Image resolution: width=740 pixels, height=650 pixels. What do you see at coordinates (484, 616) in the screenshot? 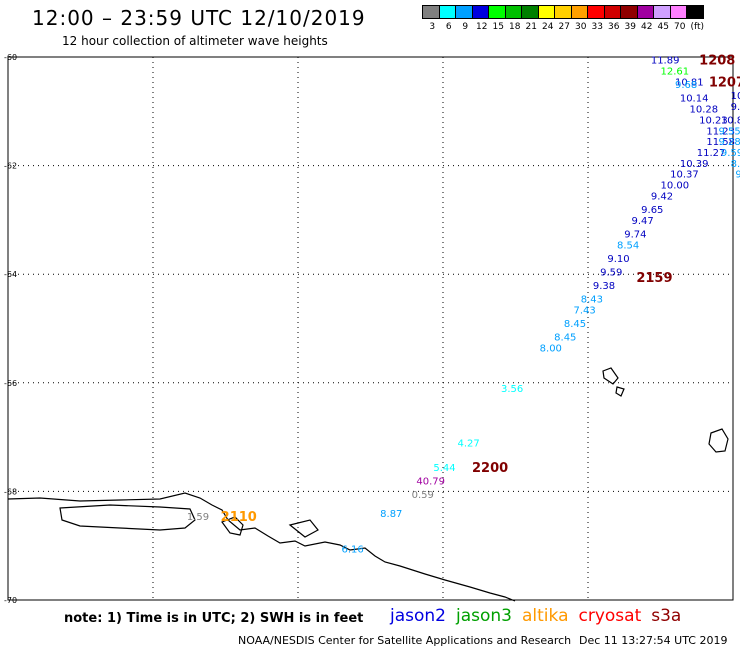
I see `satellite-label-jason3: jason3` at bounding box center [484, 616].